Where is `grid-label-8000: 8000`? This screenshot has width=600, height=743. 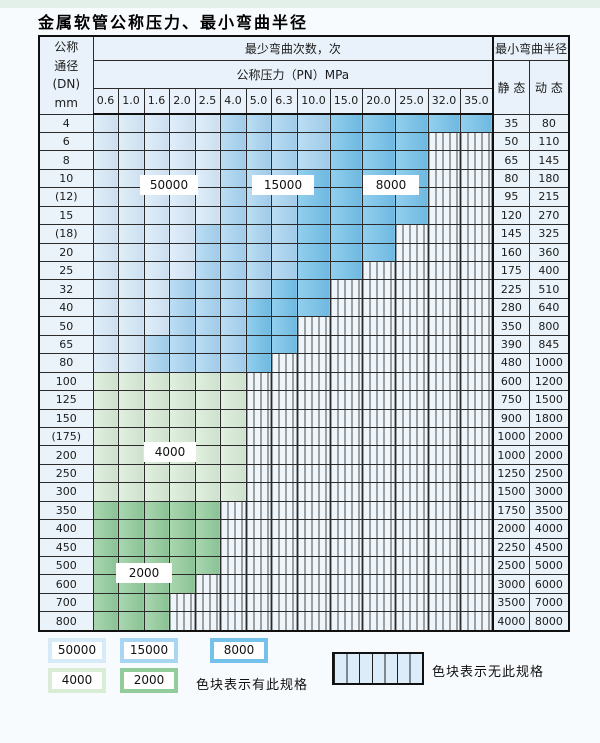 grid-label-8000: 8000 is located at coordinates (391, 185).